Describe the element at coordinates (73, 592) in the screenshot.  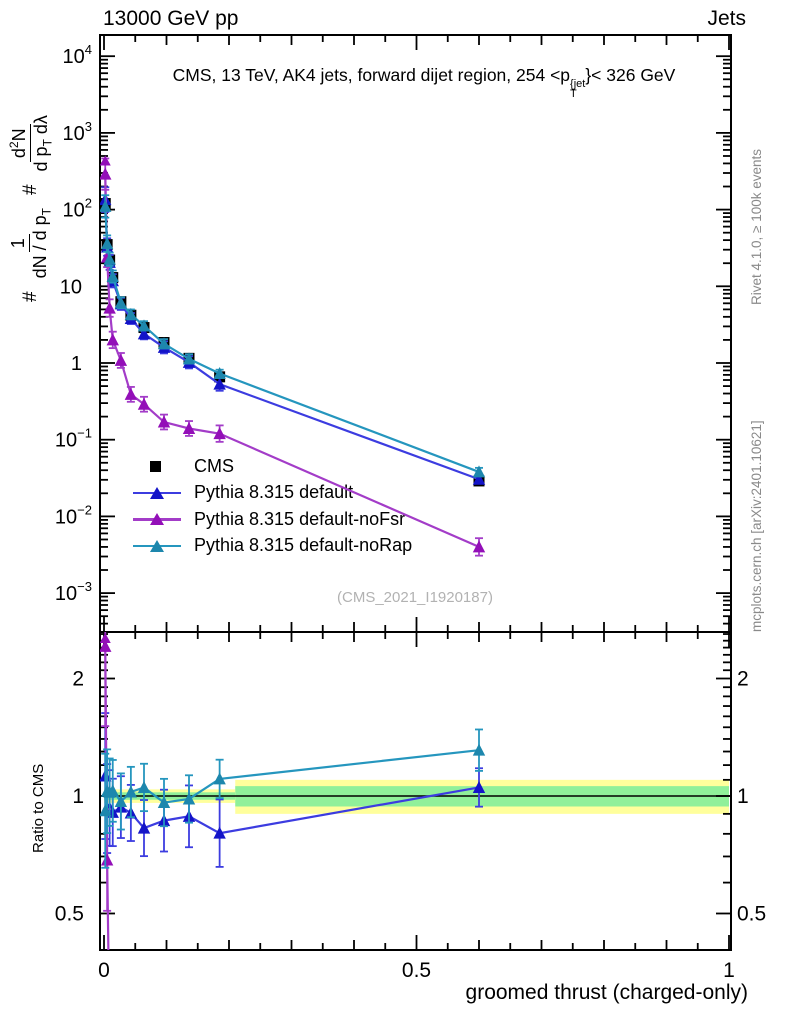
I see `tick-label: 10⁻³` at that location.